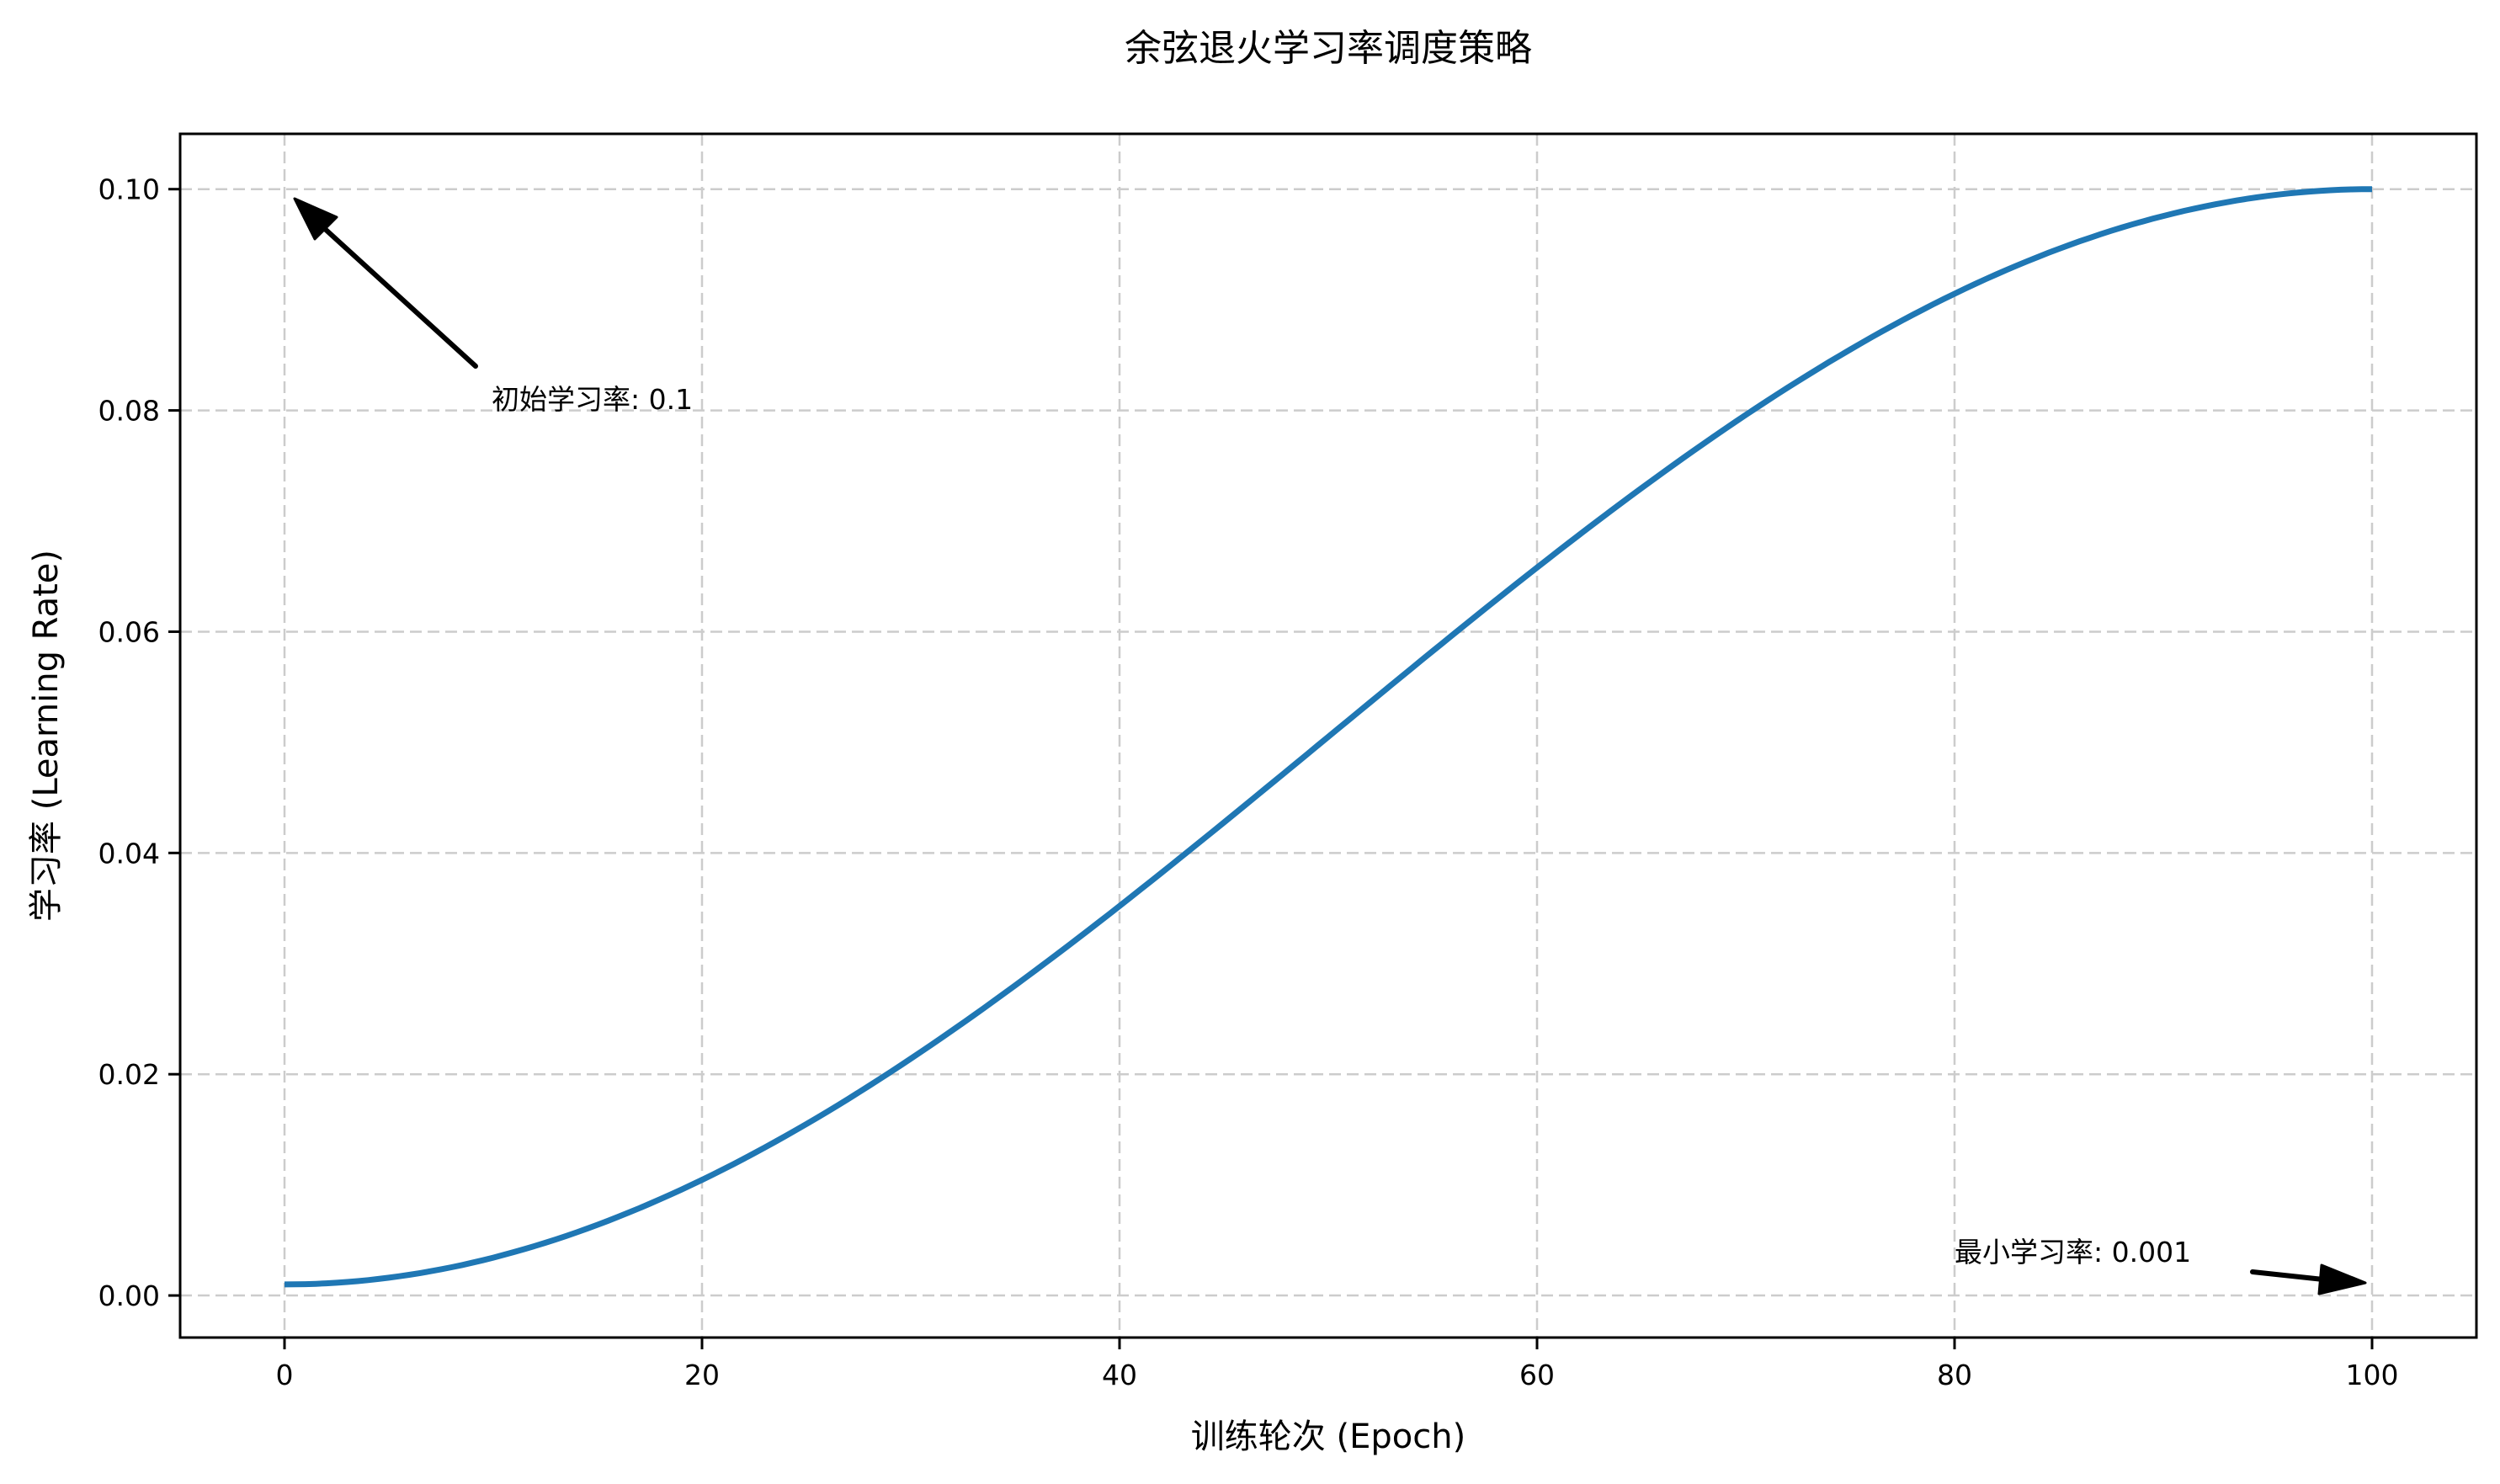 This screenshot has height=1484, width=2500. What do you see at coordinates (46, 736) in the screenshot?
I see `y-axis-label: 学习率 (Learning Rate)` at bounding box center [46, 736].